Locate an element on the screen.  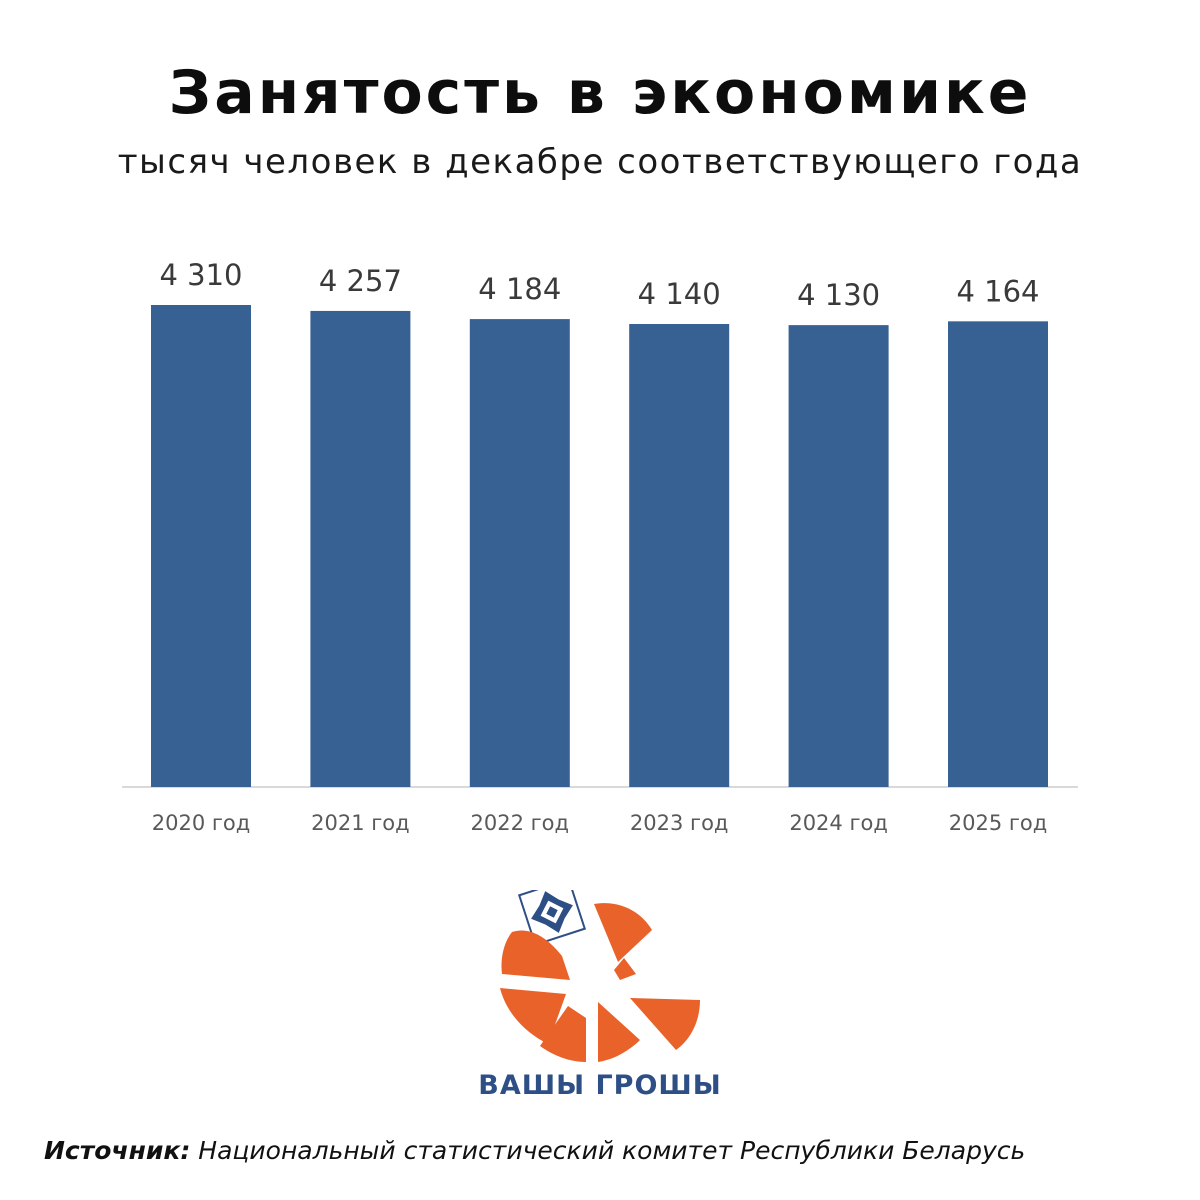
x-tick-label-0: 2020 год is located at coordinates (201, 823).